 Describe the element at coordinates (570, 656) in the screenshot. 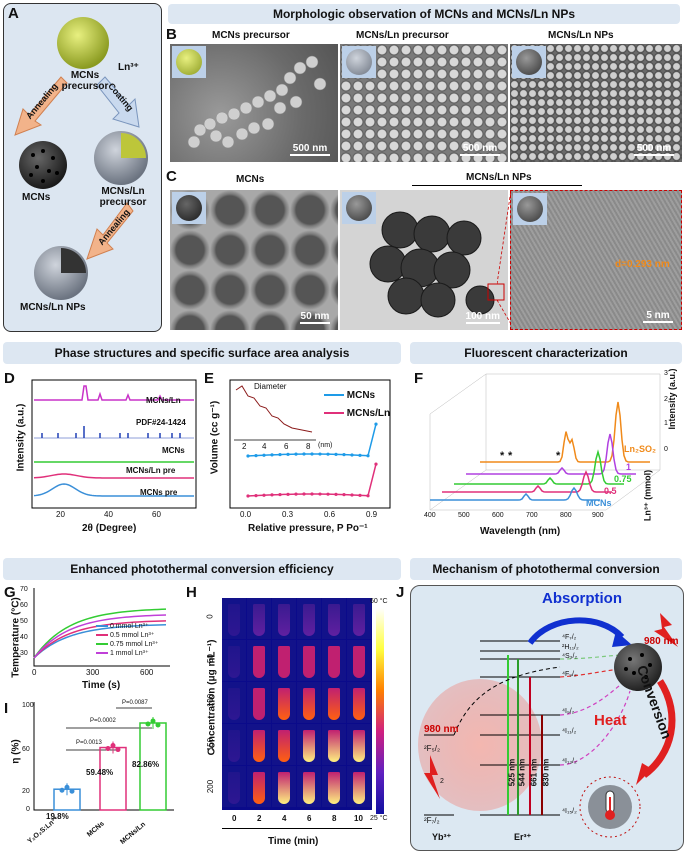

I see `j-level-3: ⁴S₃/₂` at that location.